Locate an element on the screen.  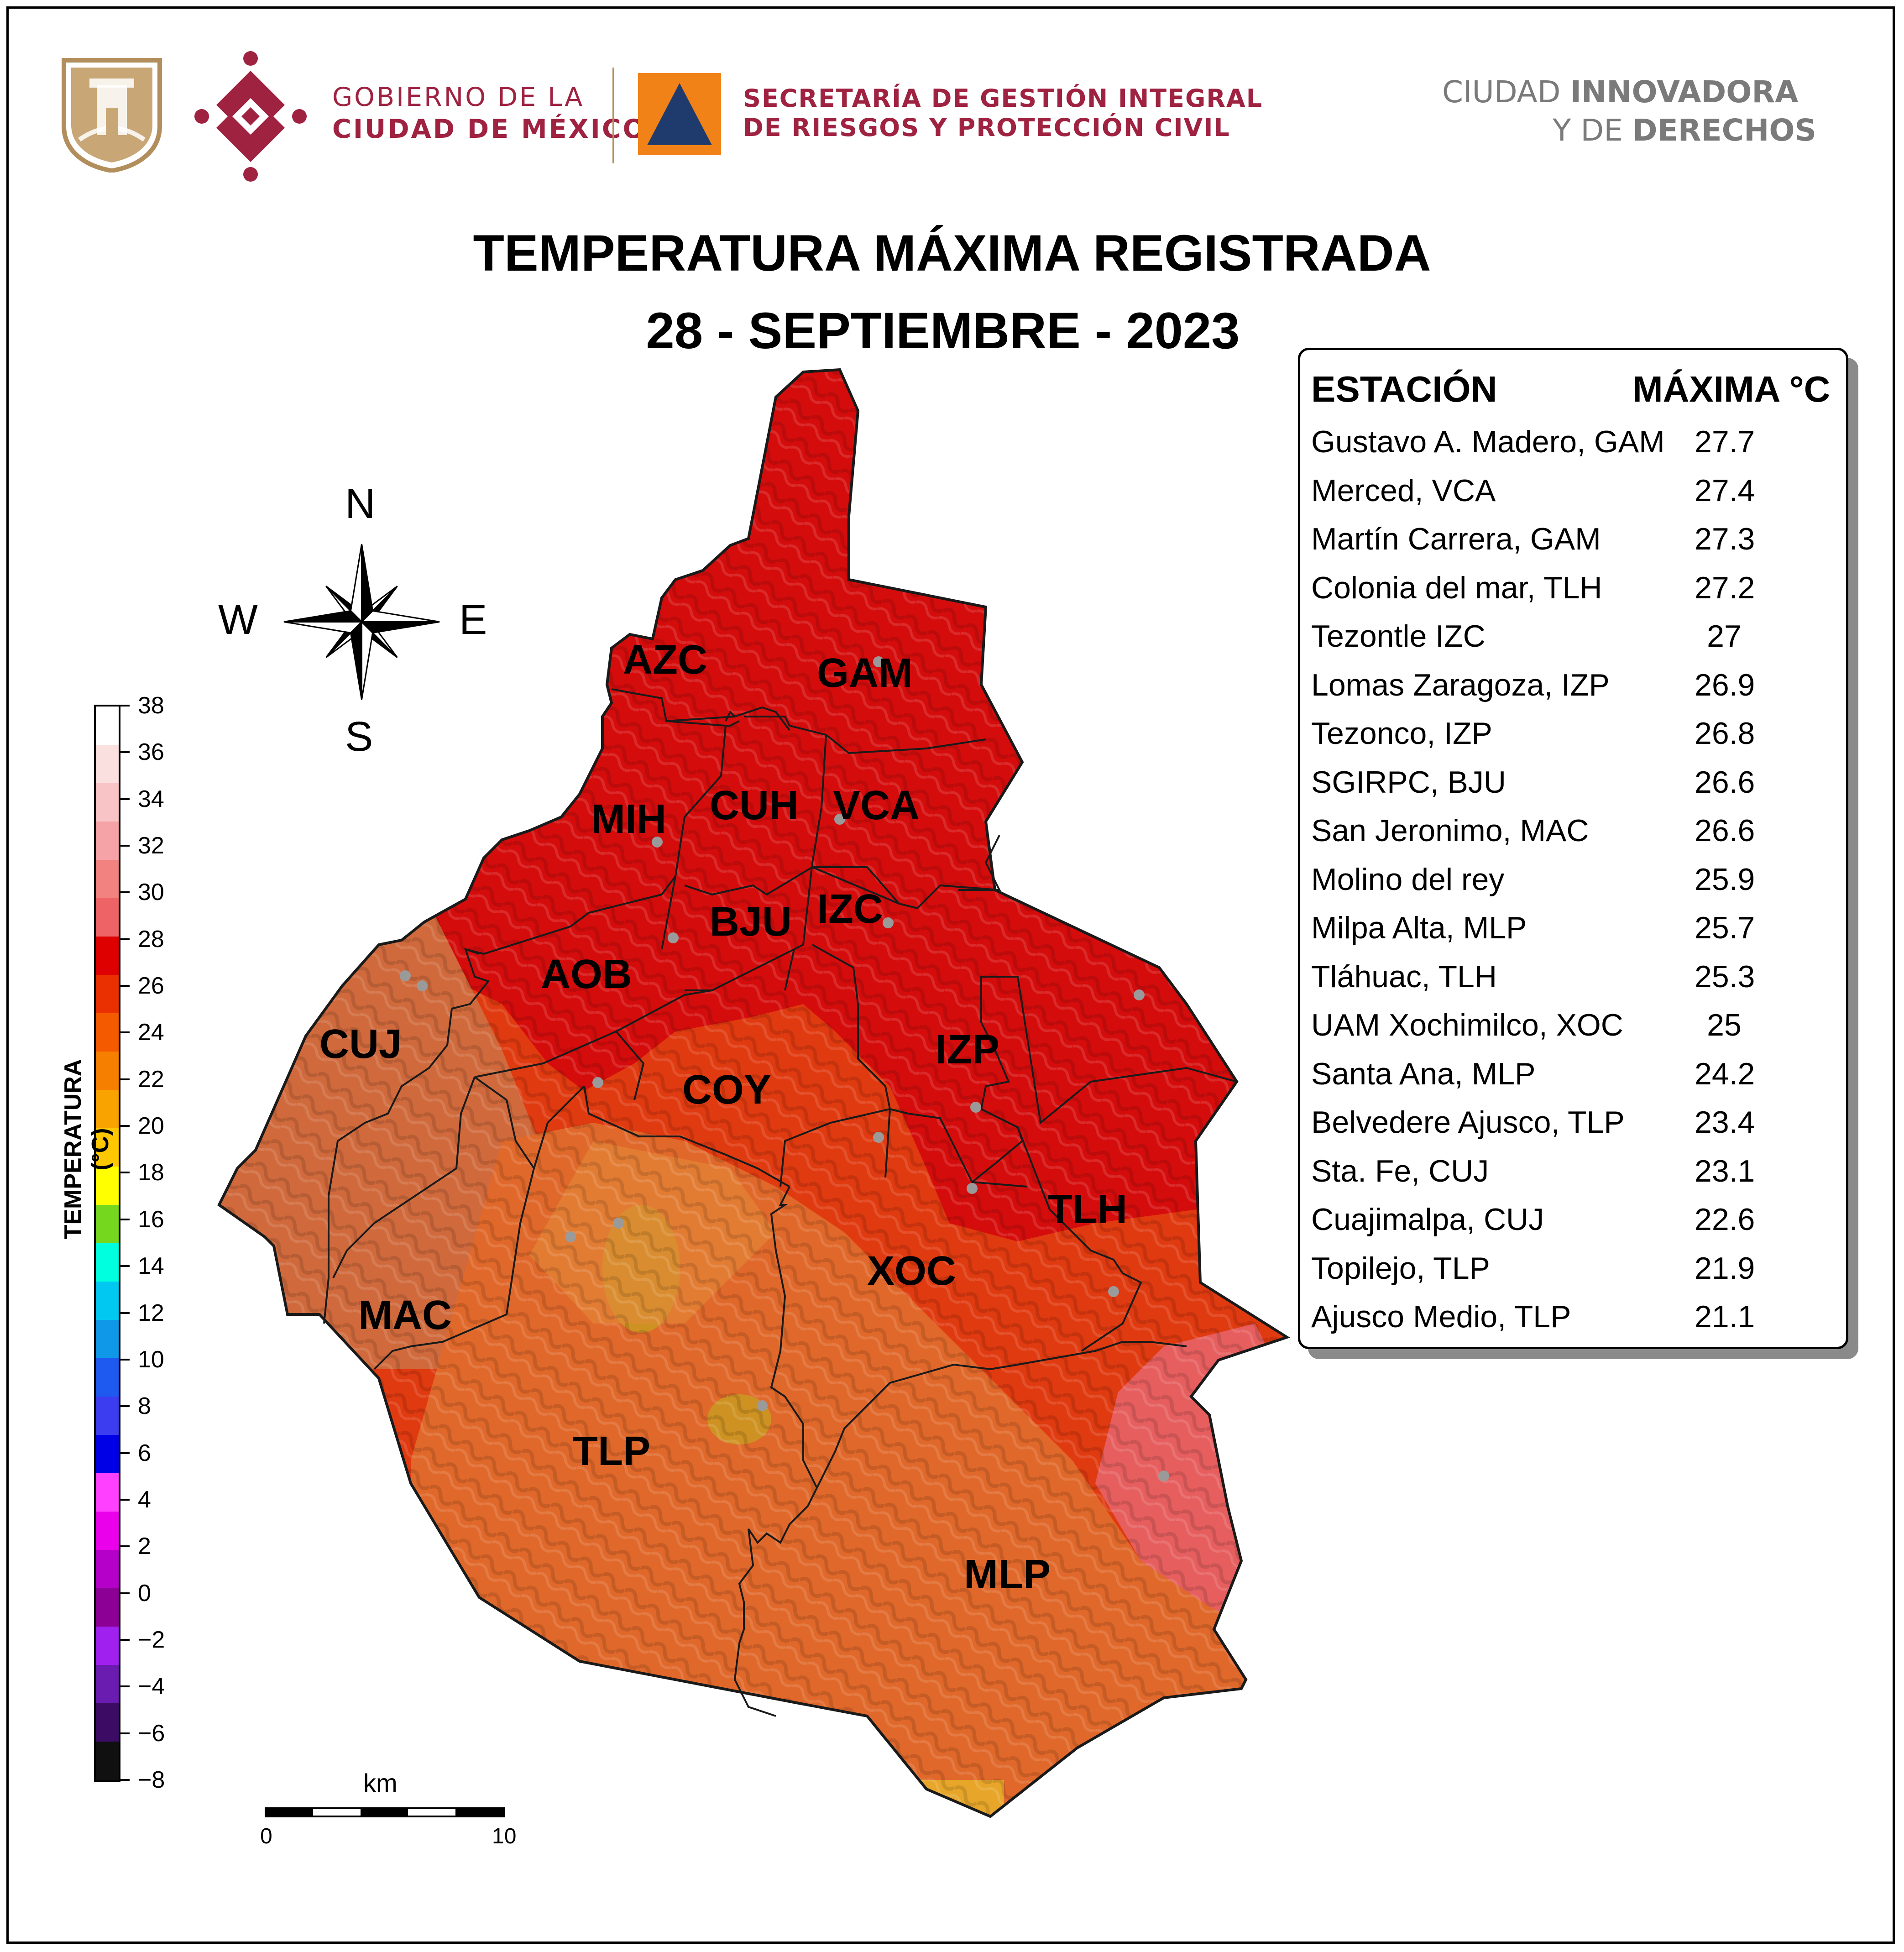
title-line1: TEMPERATURA MÁXIMA REGISTRADA is located at coordinates (952, 253).